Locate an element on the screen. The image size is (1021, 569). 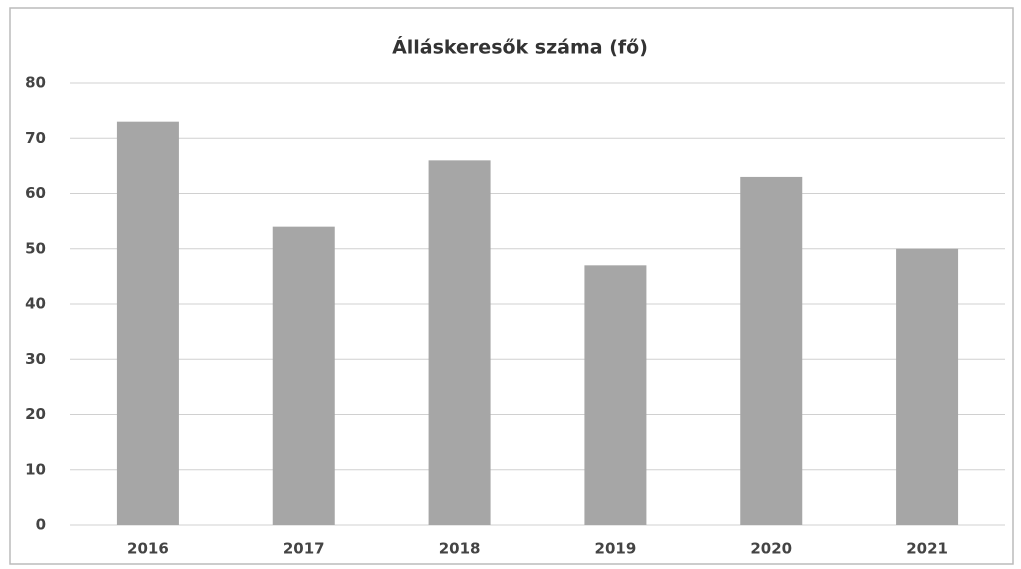
x-tick-label: 2021 is located at coordinates (927, 549).